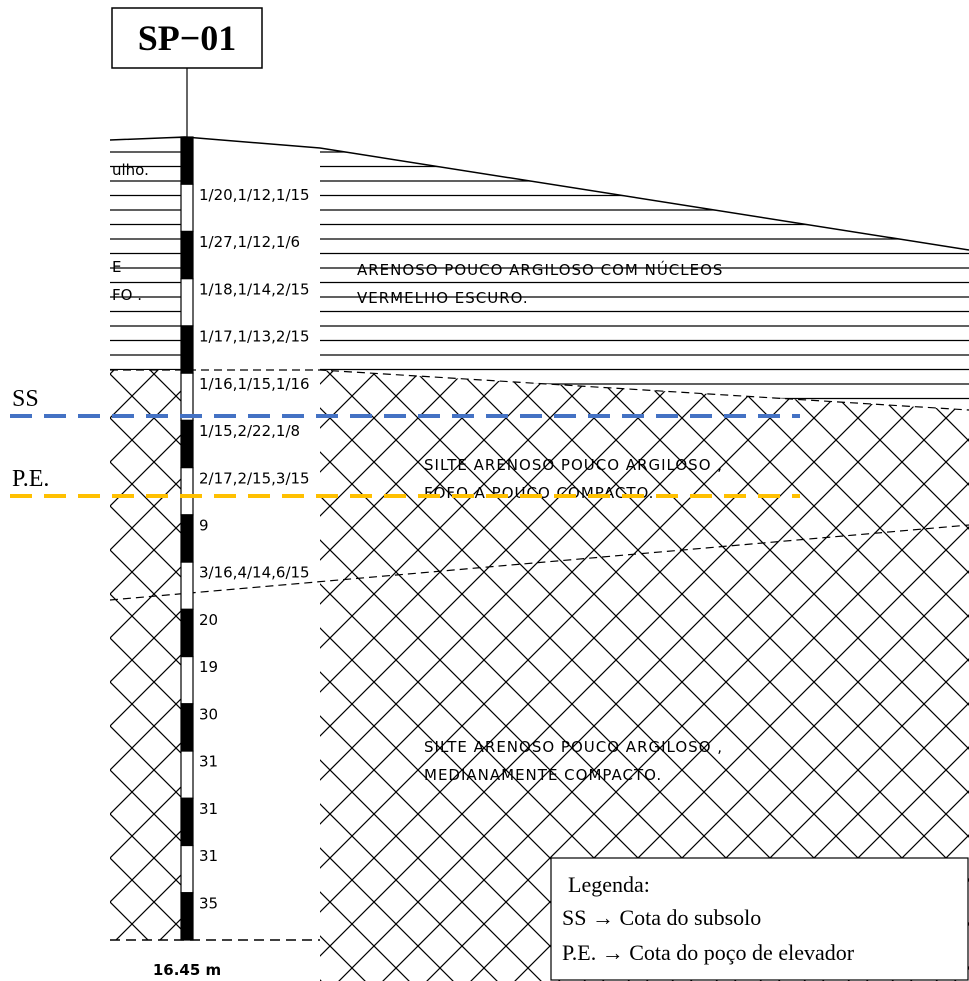 The height and width of the screenshot is (981, 969). What do you see at coordinates (208, 620) in the screenshot?
I see `blow-count: 20` at bounding box center [208, 620].